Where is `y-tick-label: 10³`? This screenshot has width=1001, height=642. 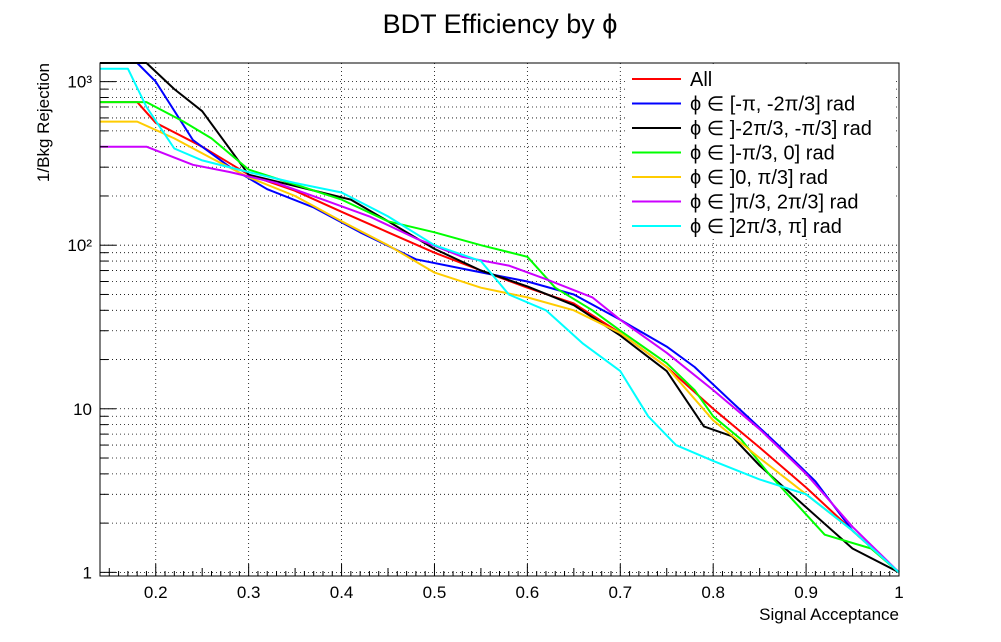 y-tick-label: 10³ is located at coordinates (79, 82).